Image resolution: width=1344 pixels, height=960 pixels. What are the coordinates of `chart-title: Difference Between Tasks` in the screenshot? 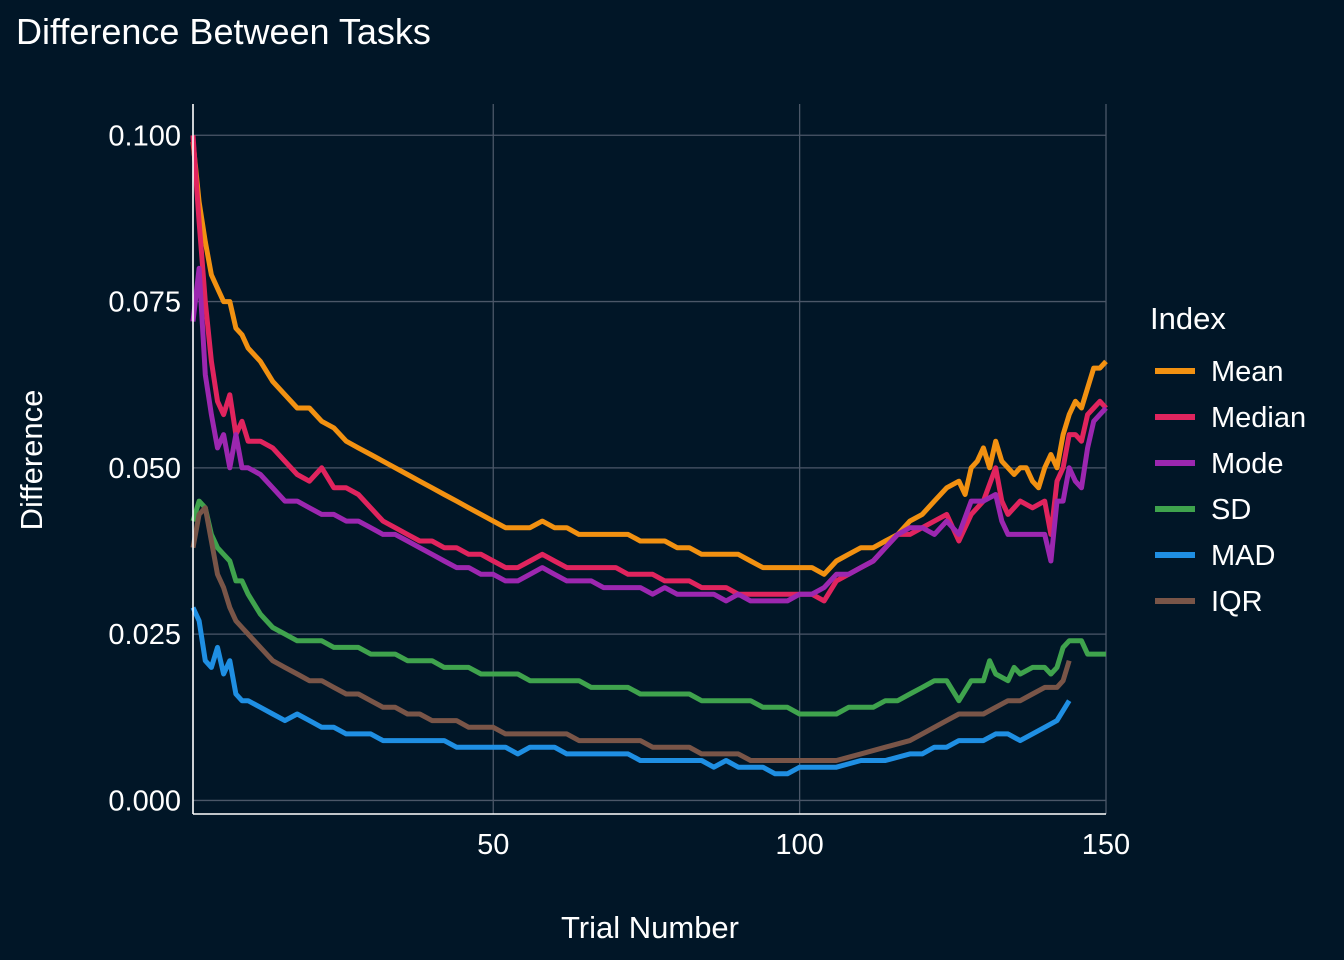 It's located at (223, 31).